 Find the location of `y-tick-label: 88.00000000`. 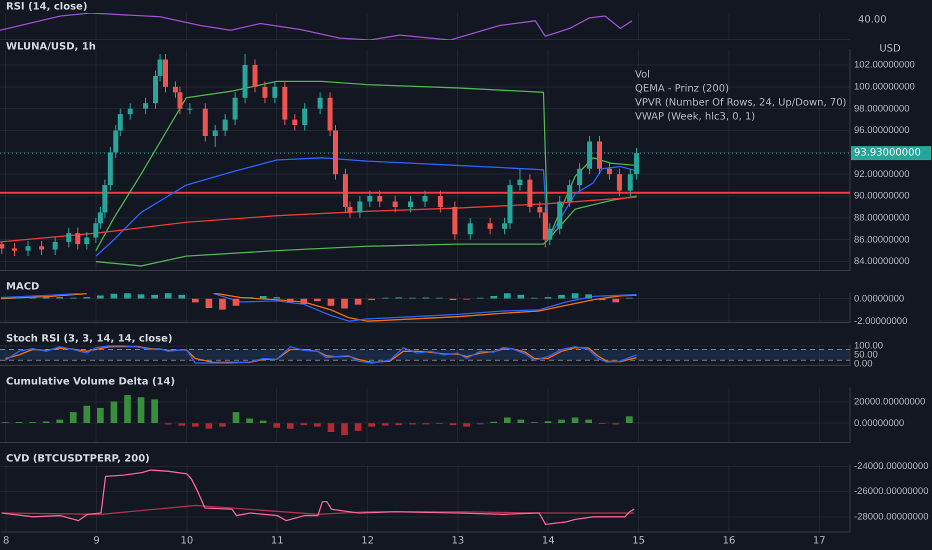

y-tick-label: 88.00000000 is located at coordinates (882, 218).